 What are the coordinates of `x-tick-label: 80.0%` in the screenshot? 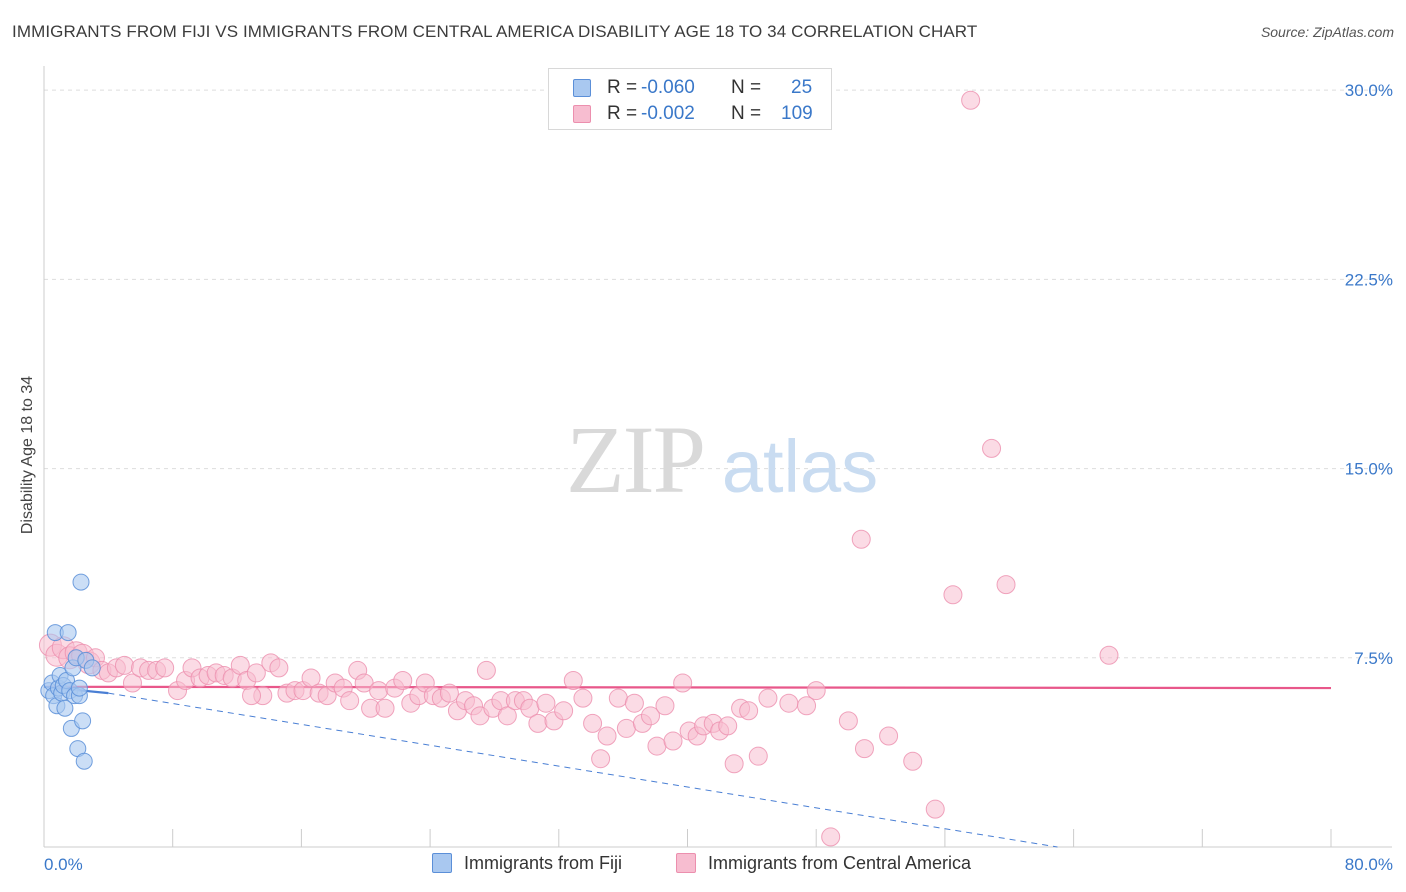 It's located at (1369, 864).